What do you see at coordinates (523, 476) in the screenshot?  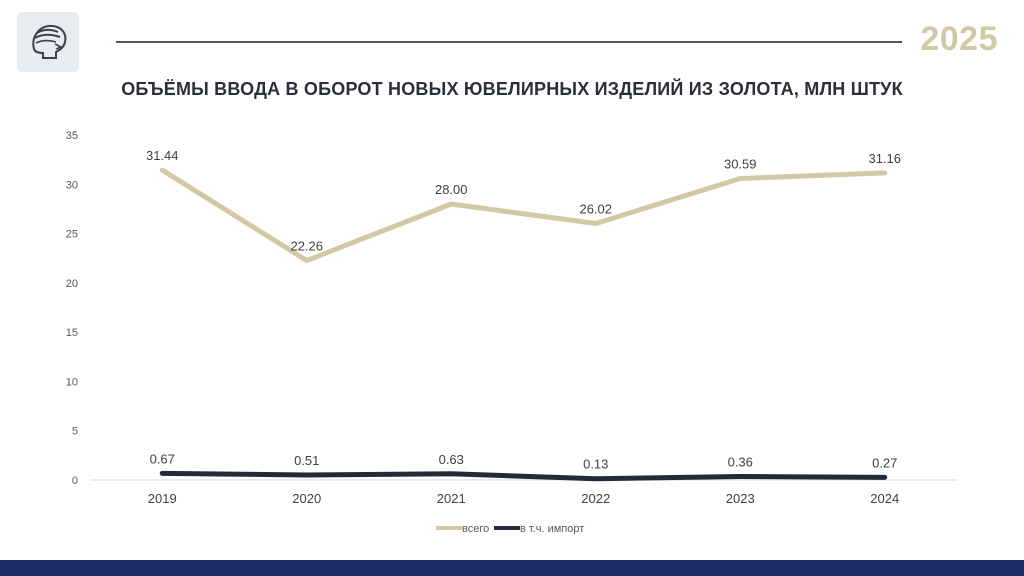 I see `series-line-import` at bounding box center [523, 476].